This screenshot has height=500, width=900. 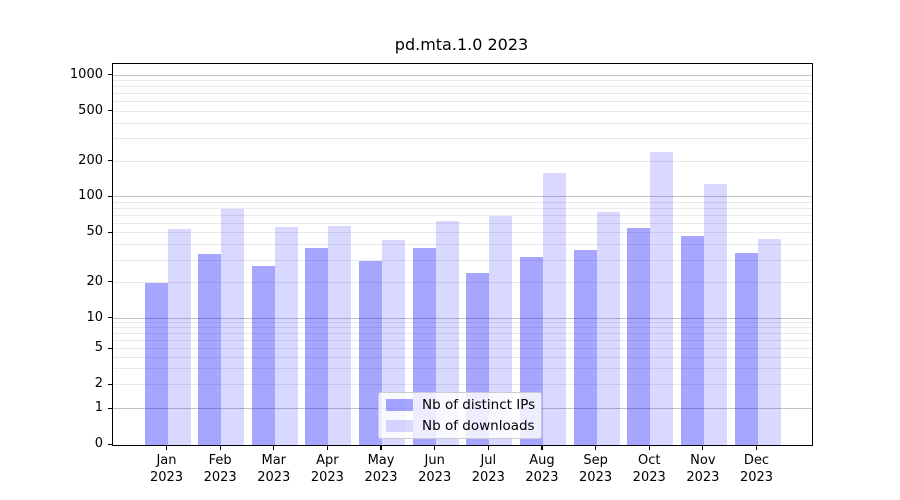 What do you see at coordinates (649, 469) in the screenshot?
I see `x-tick-label: Oct 2023` at bounding box center [649, 469].